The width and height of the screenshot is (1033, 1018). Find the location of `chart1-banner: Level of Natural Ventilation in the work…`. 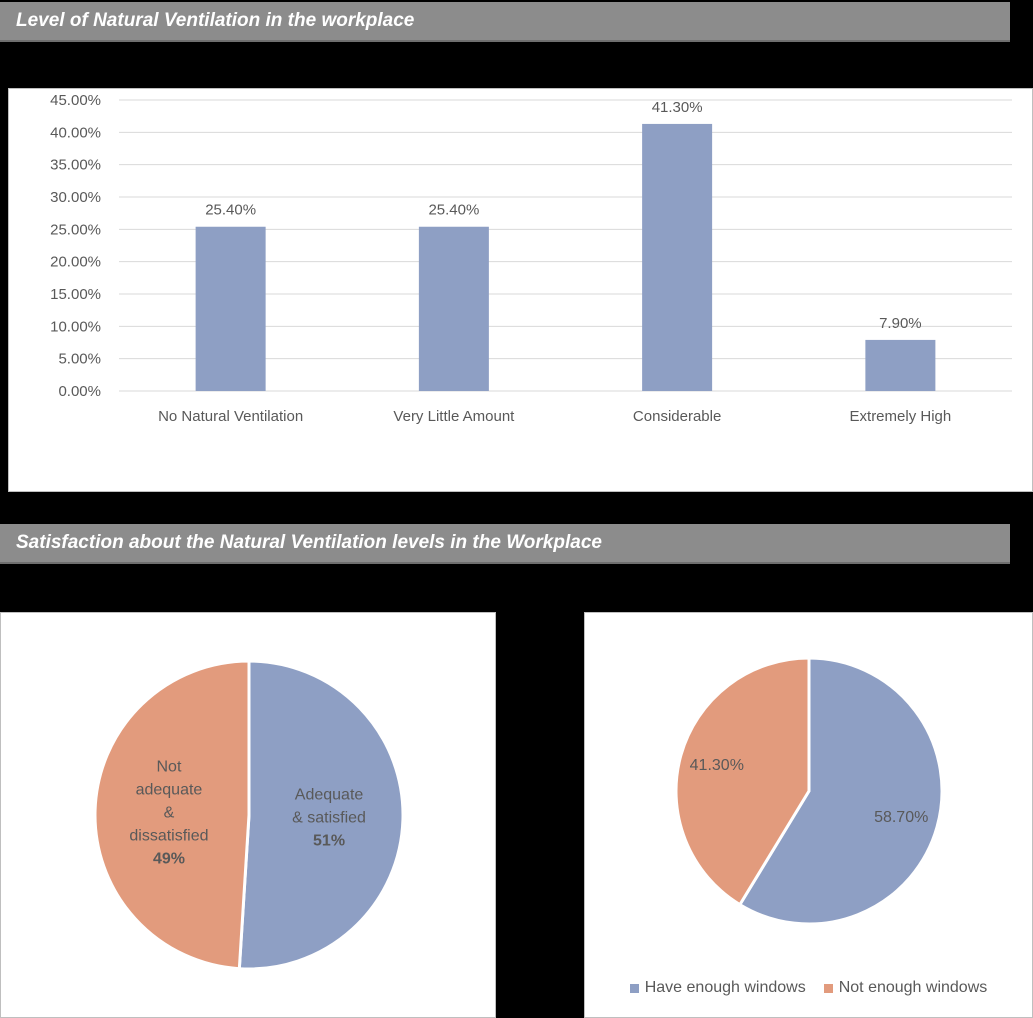

chart1-banner: Level of Natural Ventilation in the work… is located at coordinates (505, 22).